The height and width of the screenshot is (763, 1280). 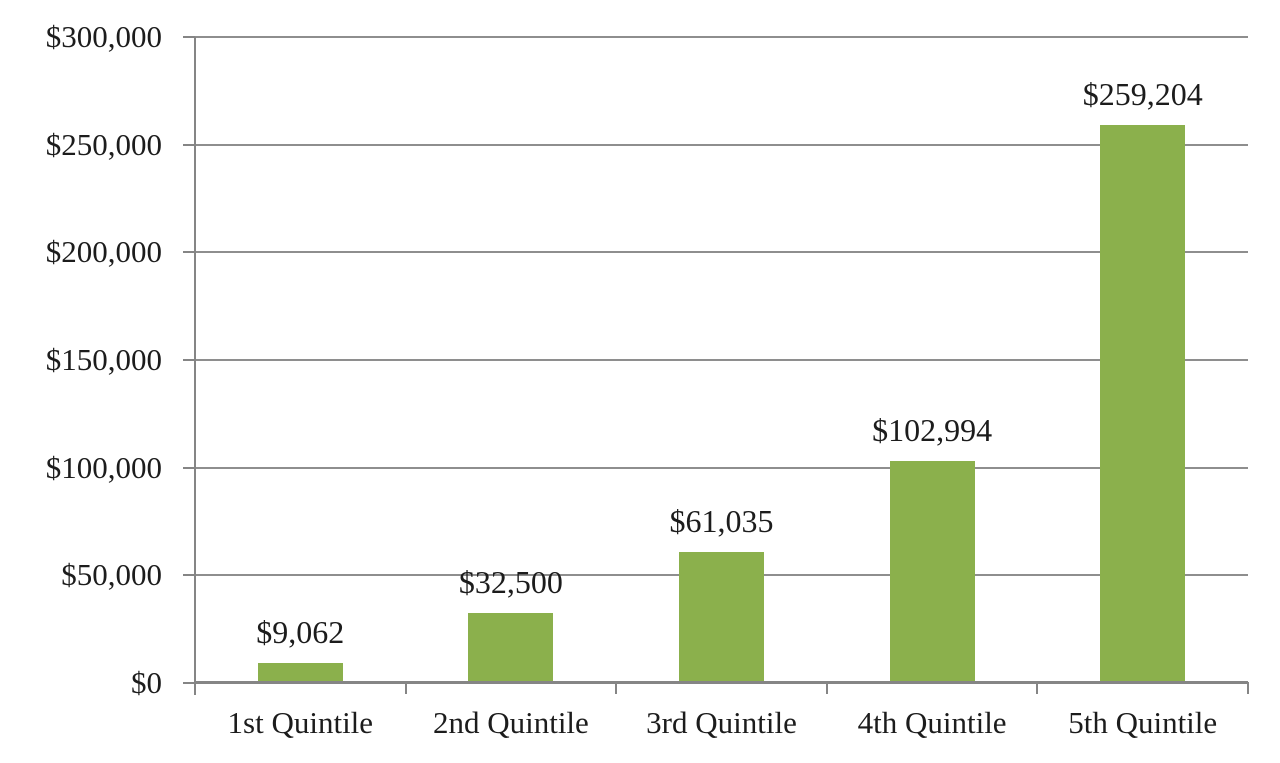 What do you see at coordinates (195, 366) in the screenshot?
I see `y-axis-line` at bounding box center [195, 366].